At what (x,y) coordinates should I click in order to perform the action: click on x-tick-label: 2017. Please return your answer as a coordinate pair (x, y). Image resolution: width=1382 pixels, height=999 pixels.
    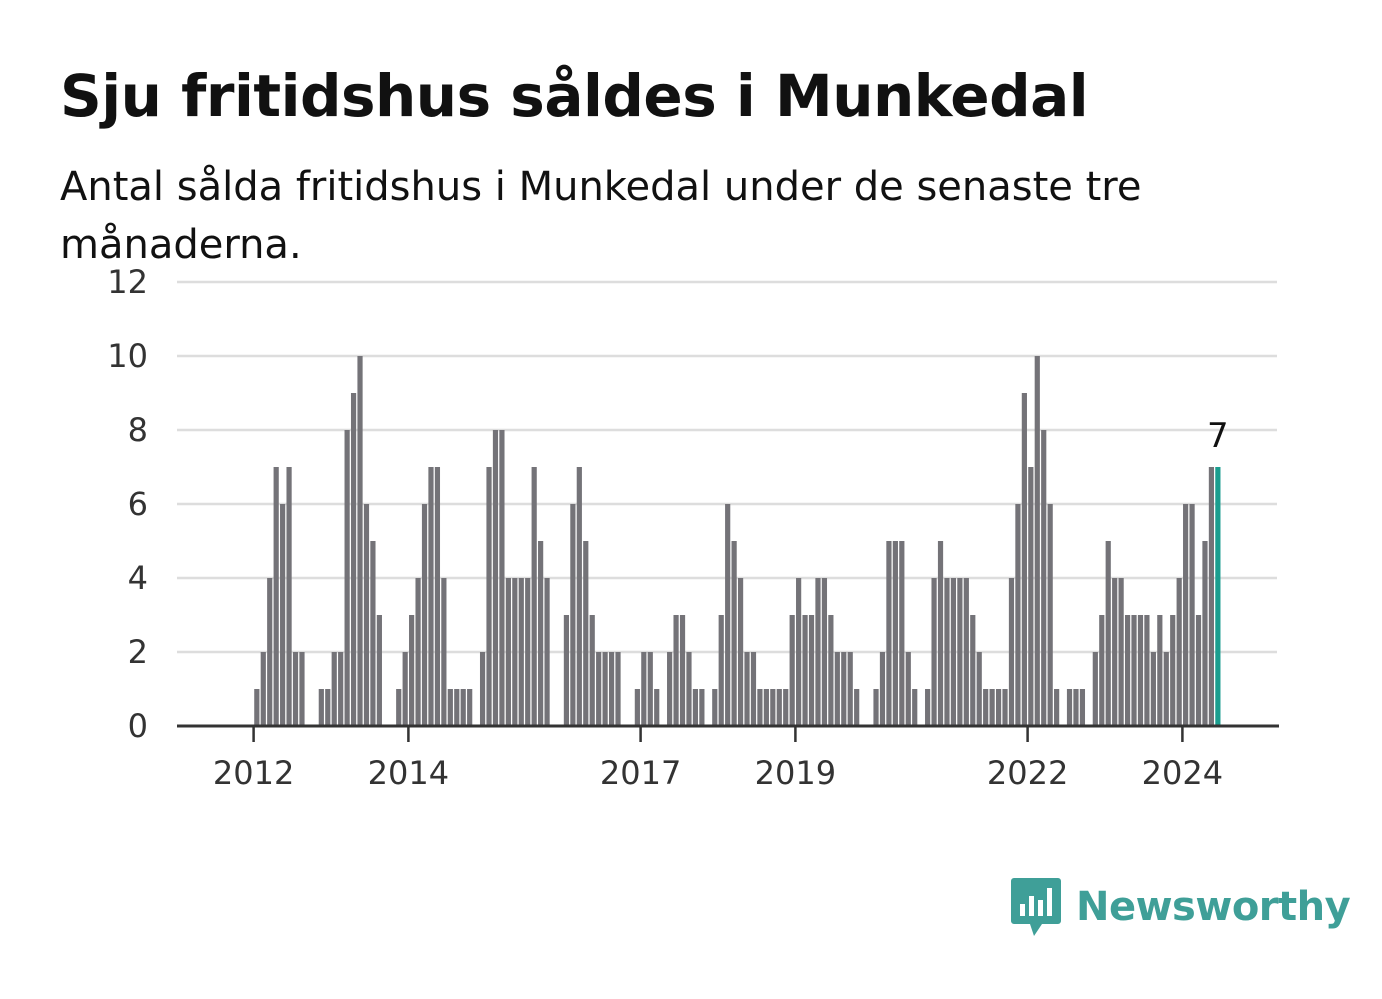
    Looking at the image, I should click on (640, 773).